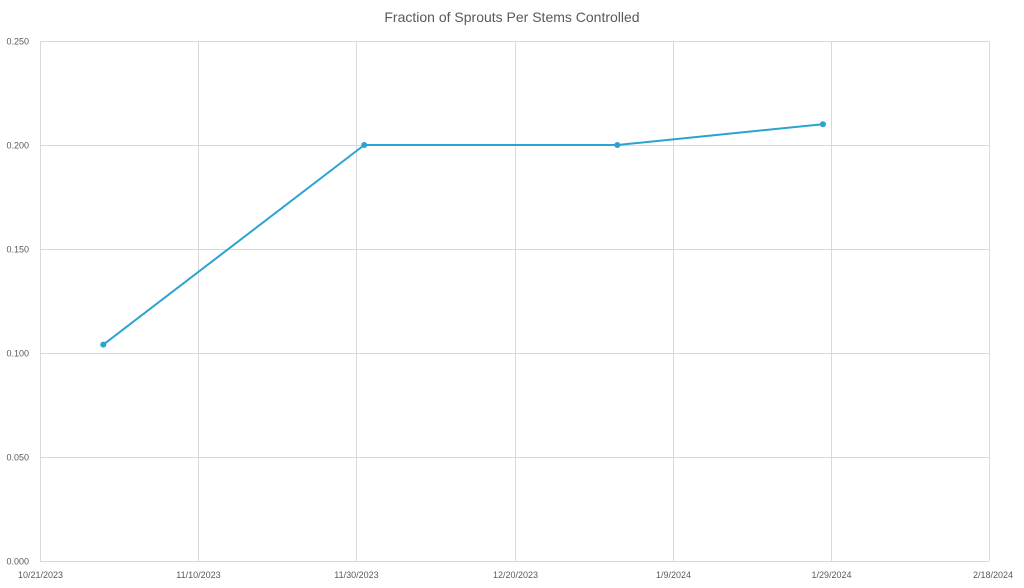 This screenshot has width=1024, height=588. What do you see at coordinates (17, 42) in the screenshot?
I see `y-tick-label: 0.250` at bounding box center [17, 42].